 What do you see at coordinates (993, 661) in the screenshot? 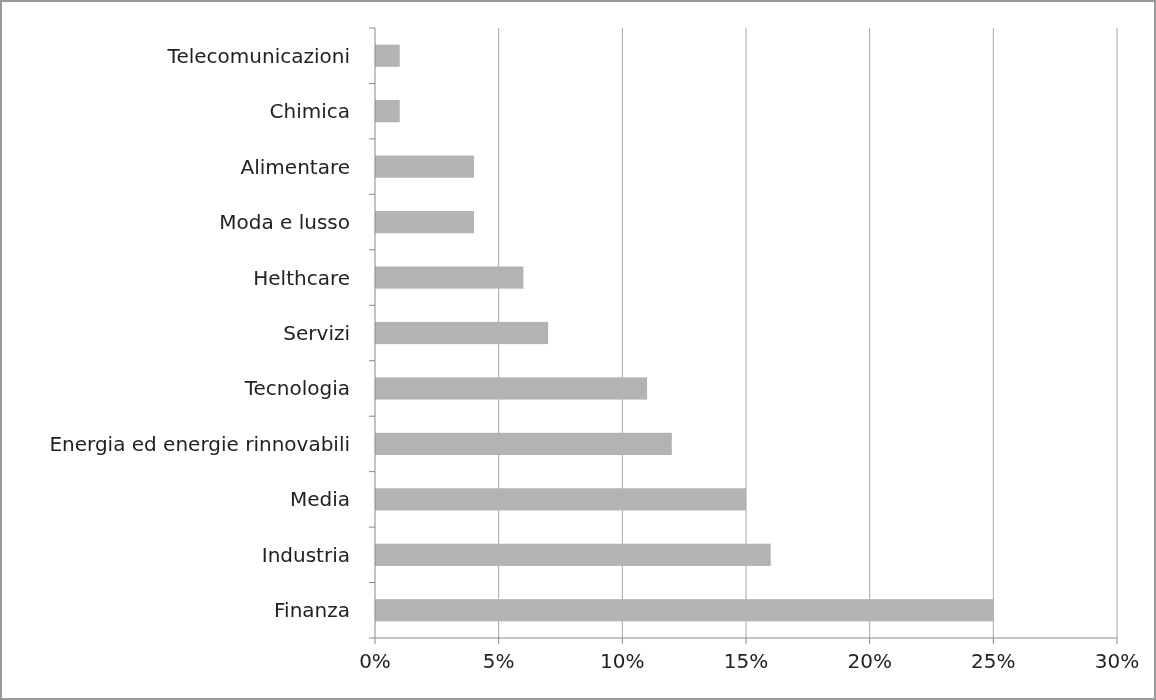
I see `x-tick-label: 25%` at bounding box center [993, 661].